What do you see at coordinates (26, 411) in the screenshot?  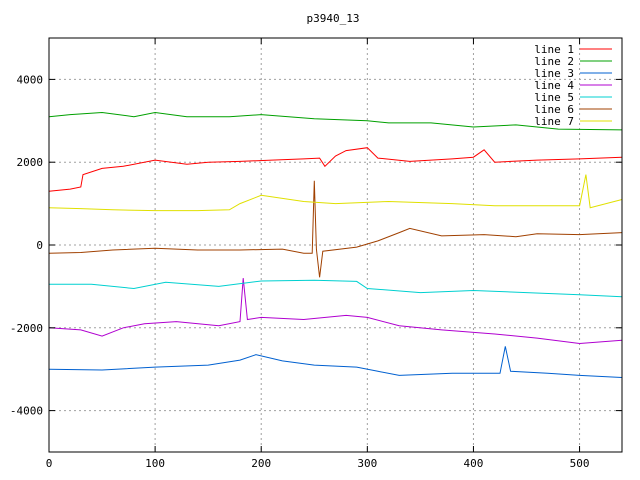 I see `y-tick-label: -4000` at bounding box center [26, 411].